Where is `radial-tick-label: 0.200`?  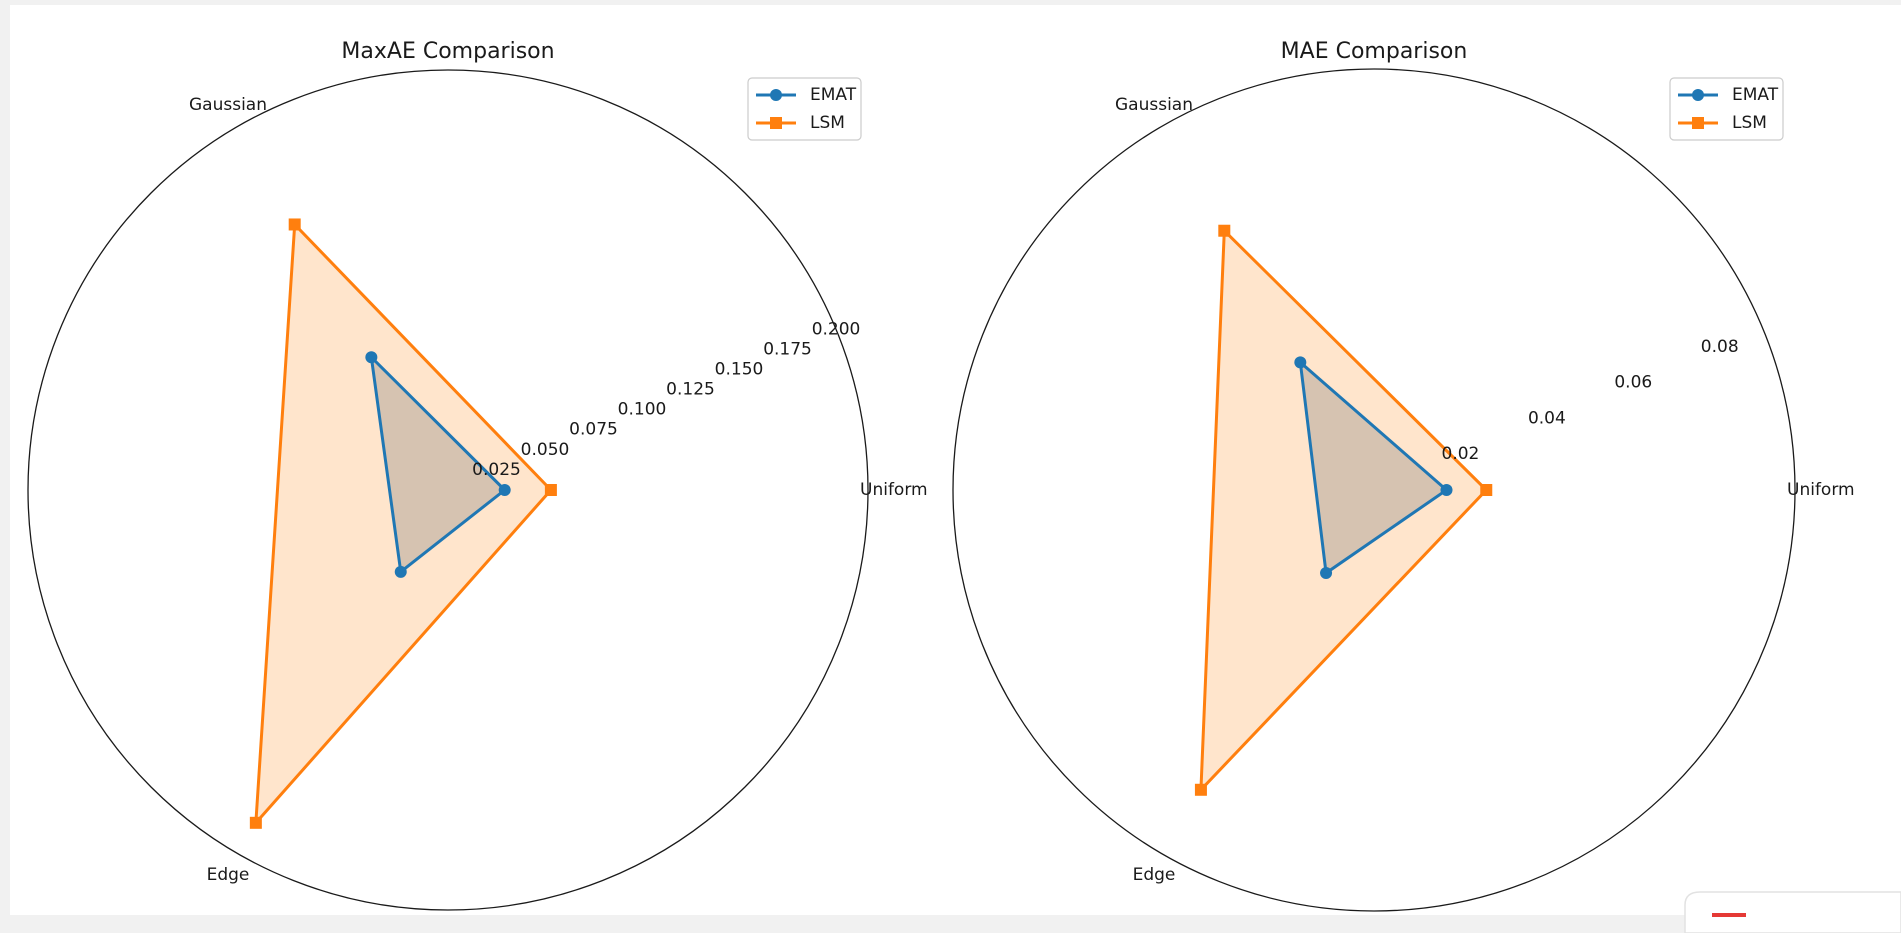
radial-tick-label: 0.200 is located at coordinates (836, 329).